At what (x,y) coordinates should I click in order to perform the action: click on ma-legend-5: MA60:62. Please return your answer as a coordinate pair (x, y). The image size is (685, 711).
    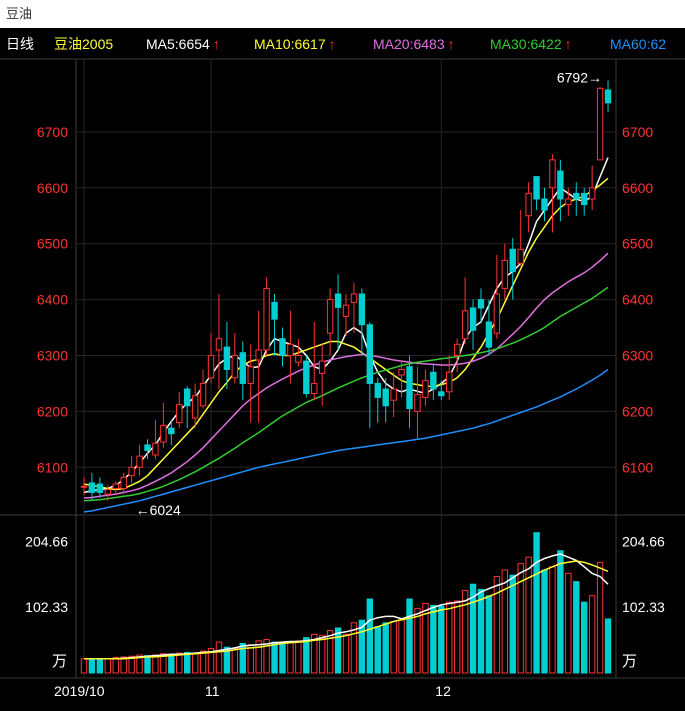
    Looking at the image, I should click on (638, 44).